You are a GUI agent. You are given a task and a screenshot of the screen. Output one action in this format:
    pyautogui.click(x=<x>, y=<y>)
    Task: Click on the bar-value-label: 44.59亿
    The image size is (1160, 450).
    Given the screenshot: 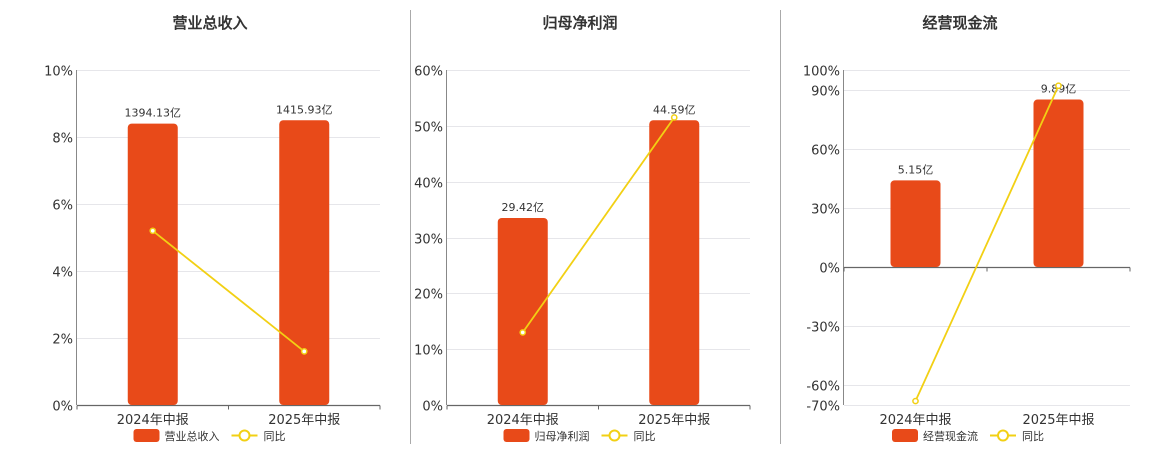 What is the action you would take?
    pyautogui.click(x=674, y=109)
    